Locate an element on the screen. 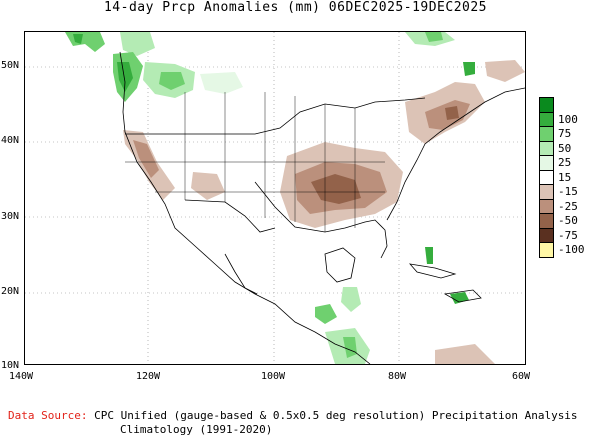 The image size is (591, 438). legend-label: -100 is located at coordinates (571, 249).